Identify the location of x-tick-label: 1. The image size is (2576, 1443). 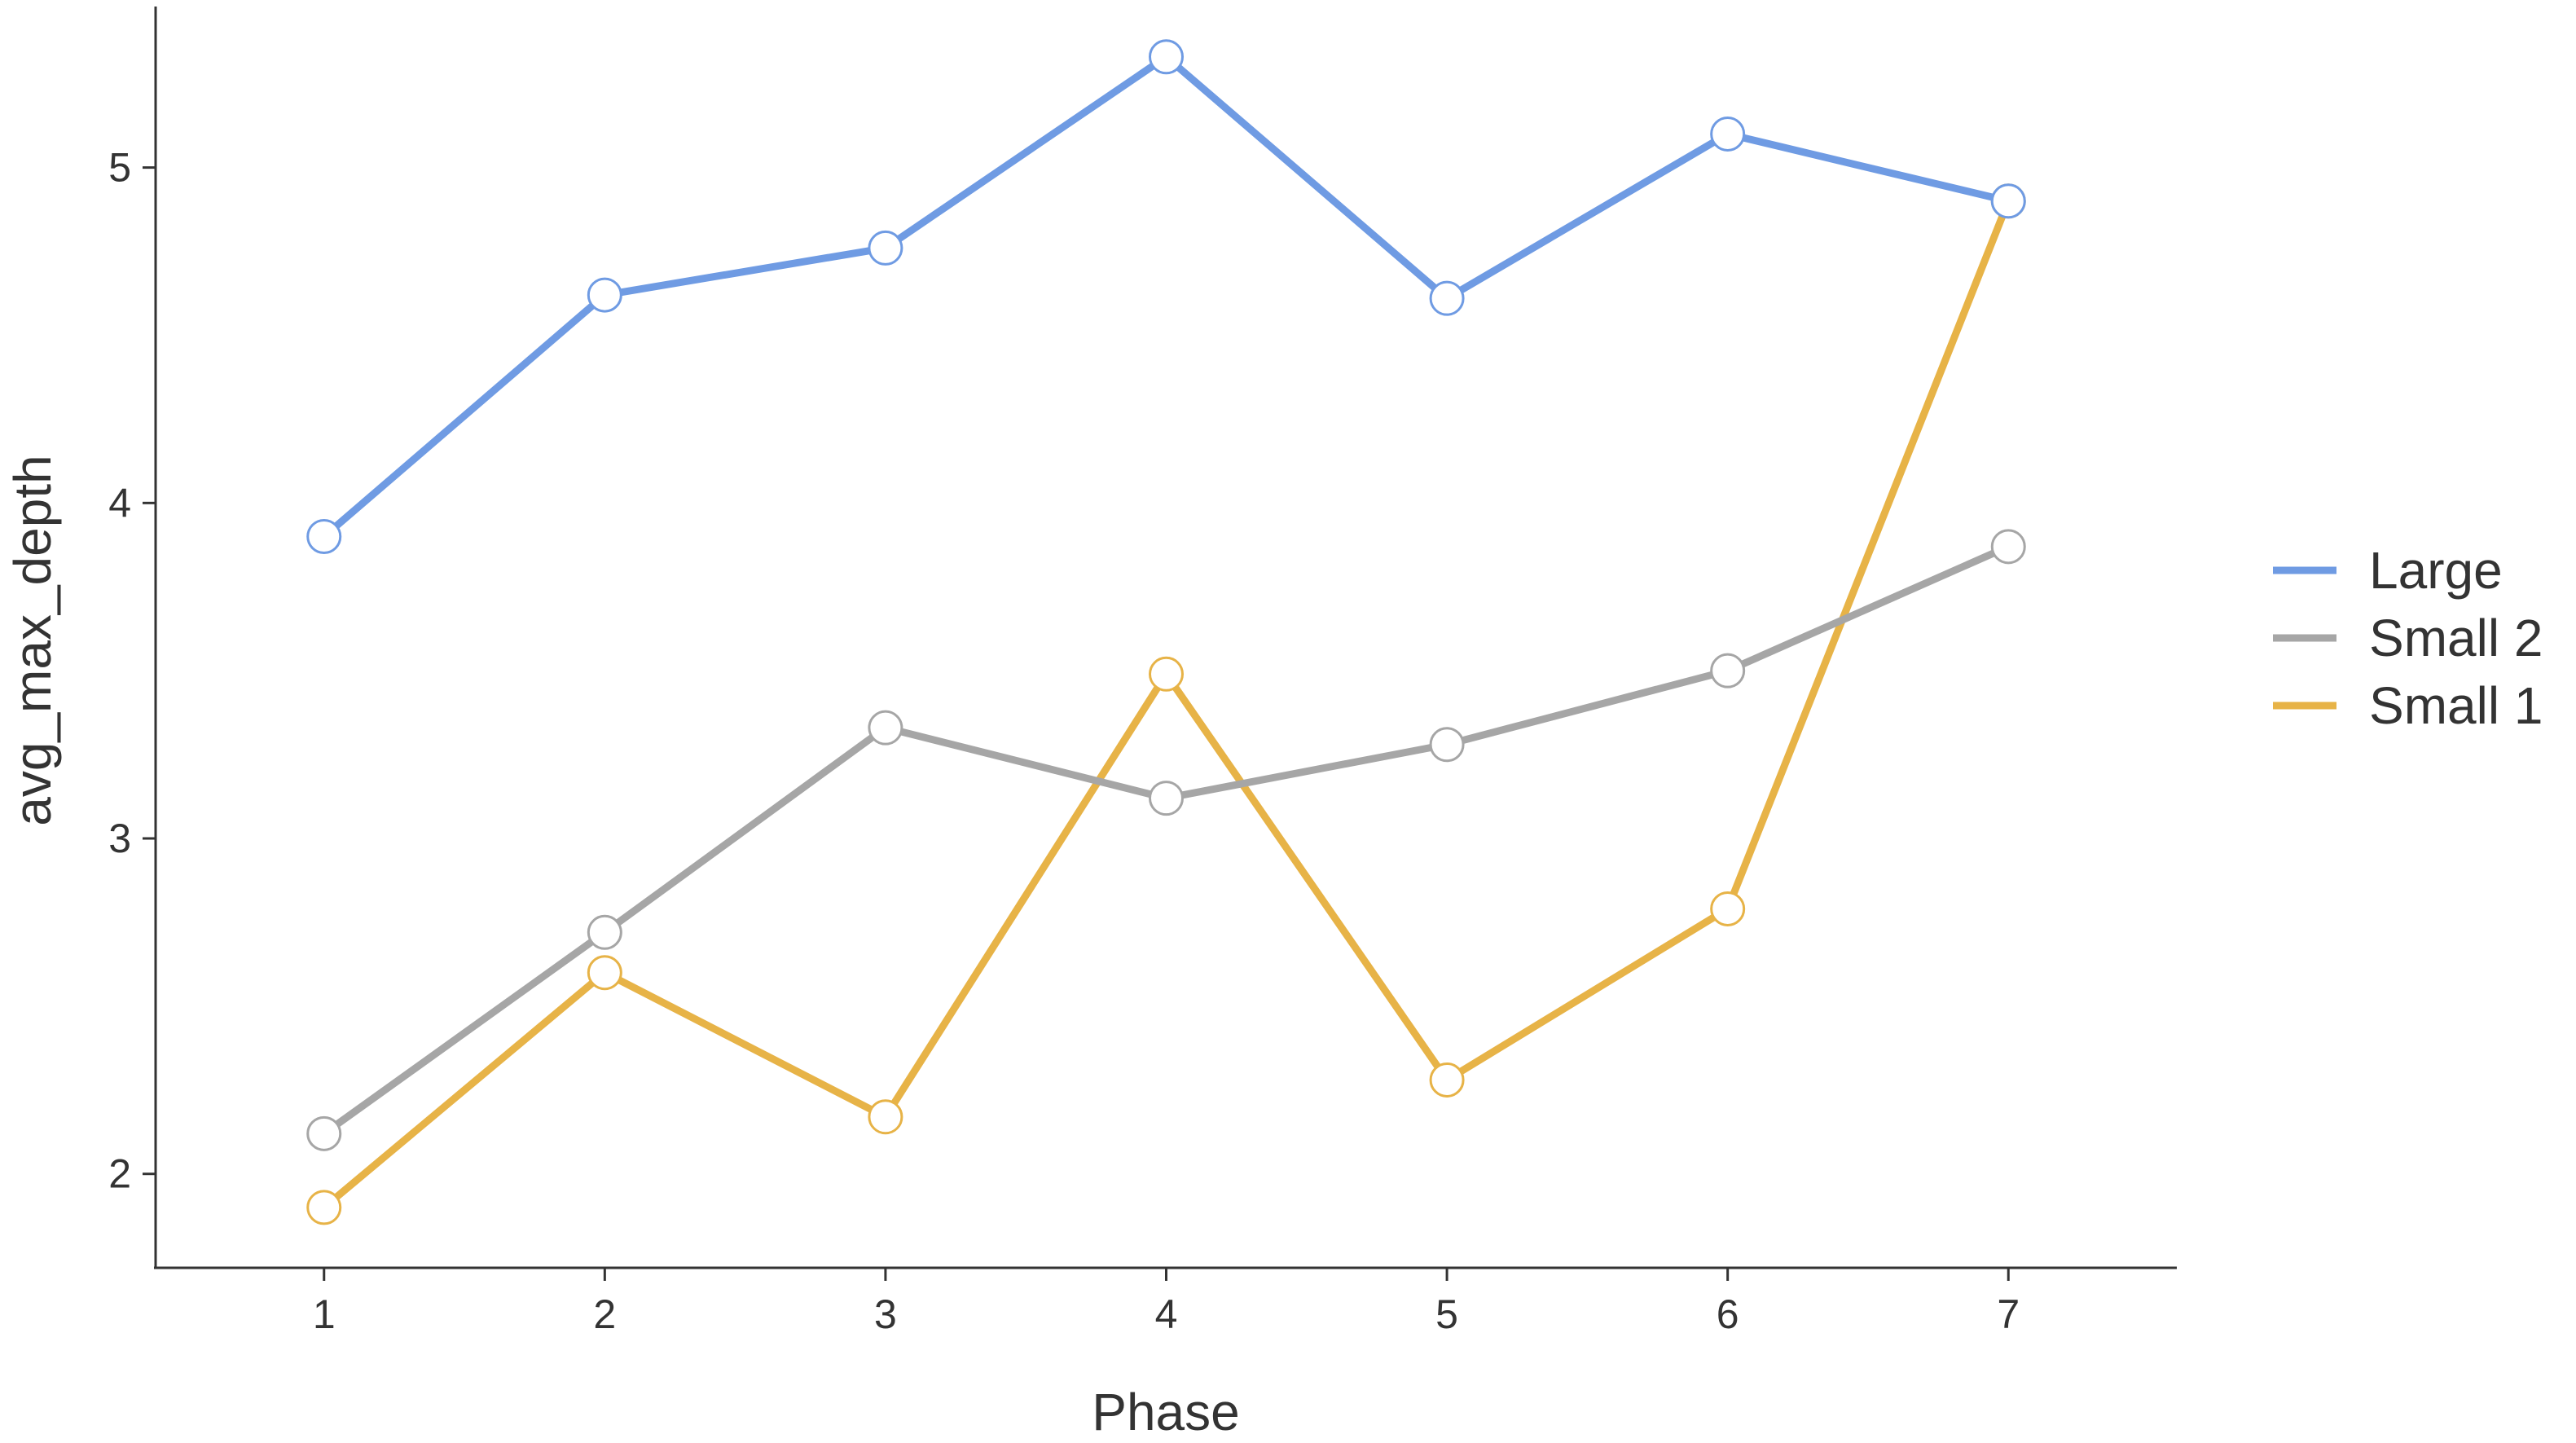
(324, 1314).